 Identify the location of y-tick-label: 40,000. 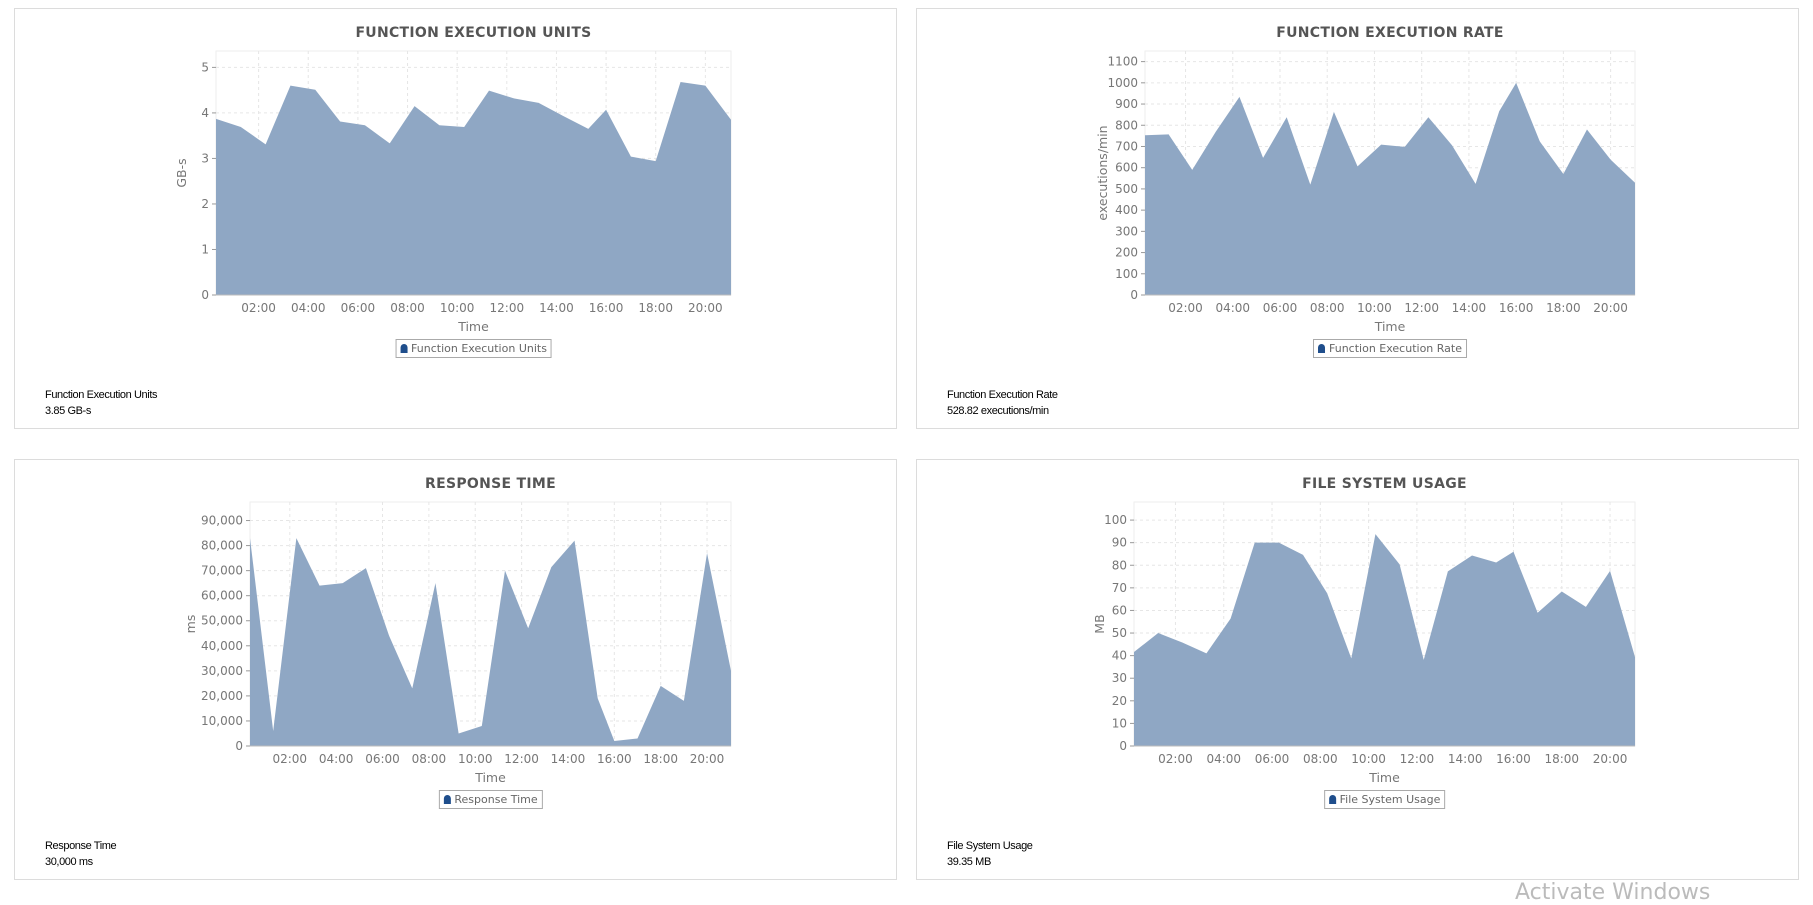
(222, 646).